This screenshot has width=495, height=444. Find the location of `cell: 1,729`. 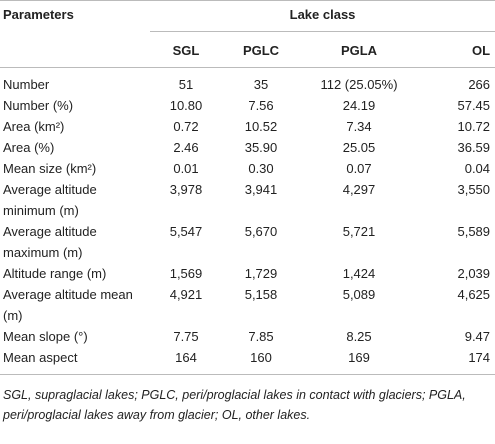

cell: 1,729 is located at coordinates (261, 273).